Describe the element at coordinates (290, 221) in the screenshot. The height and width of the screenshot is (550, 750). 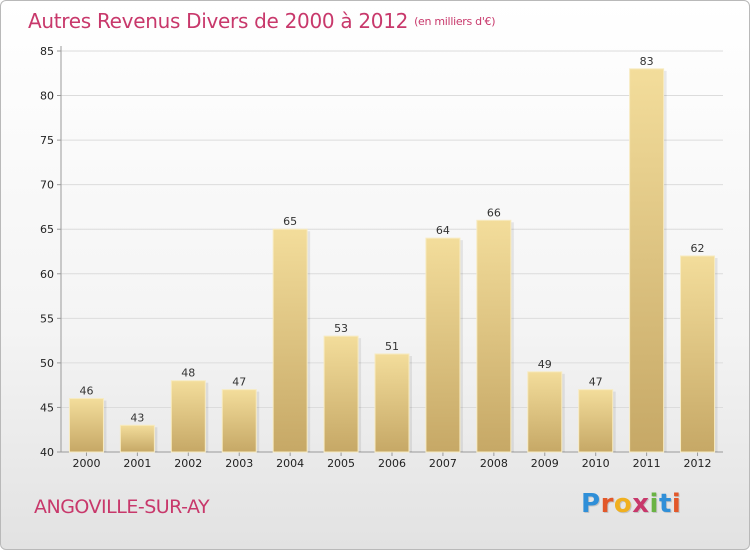
I see `bar-value-label: 65` at that location.